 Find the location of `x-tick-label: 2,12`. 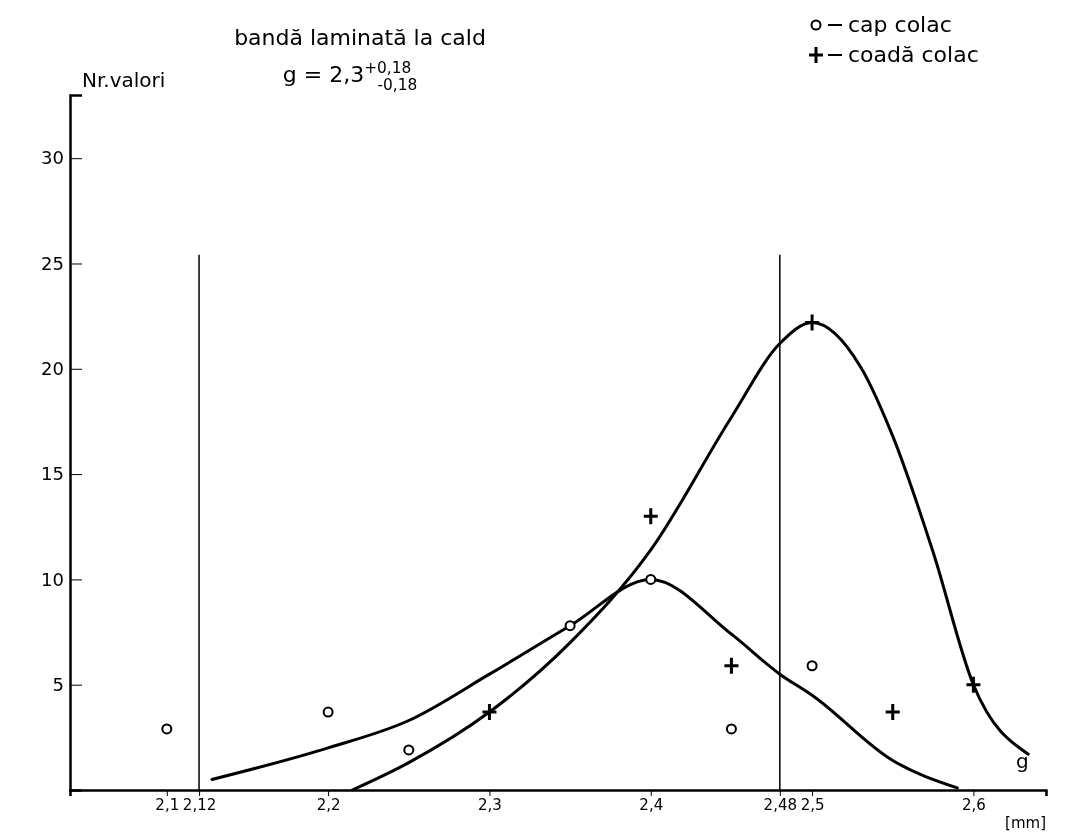

x-tick-label: 2,12 is located at coordinates (199, 804).